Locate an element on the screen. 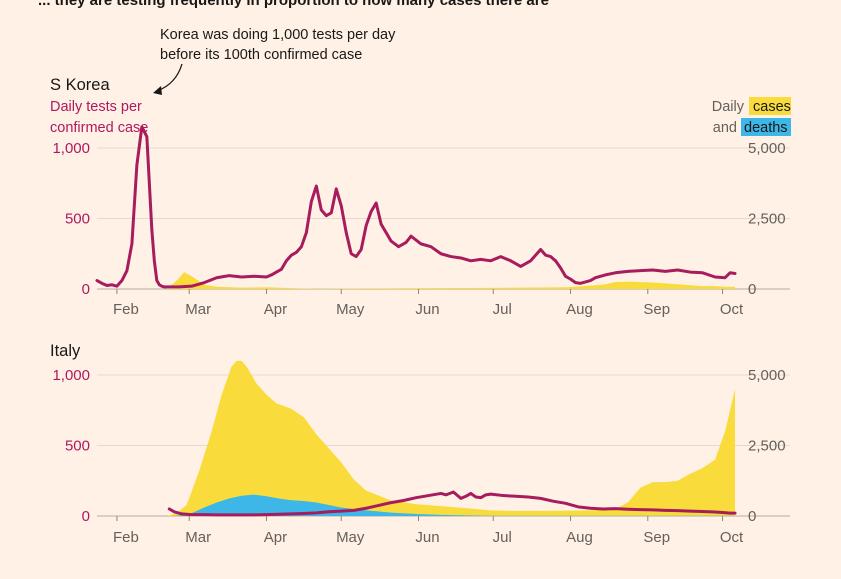 This screenshot has height=579, width=841. korea-x-tick-label: Feb is located at coordinates (126, 309).